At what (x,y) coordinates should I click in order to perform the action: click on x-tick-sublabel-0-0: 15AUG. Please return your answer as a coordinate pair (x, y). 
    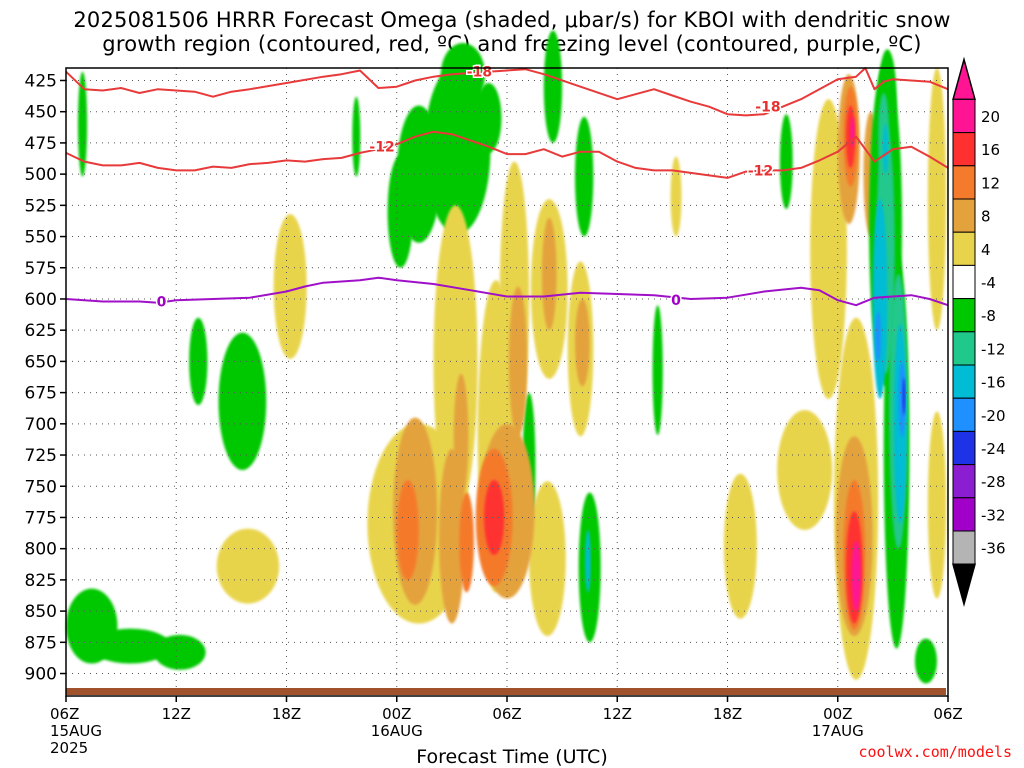
    Looking at the image, I should click on (76, 731).